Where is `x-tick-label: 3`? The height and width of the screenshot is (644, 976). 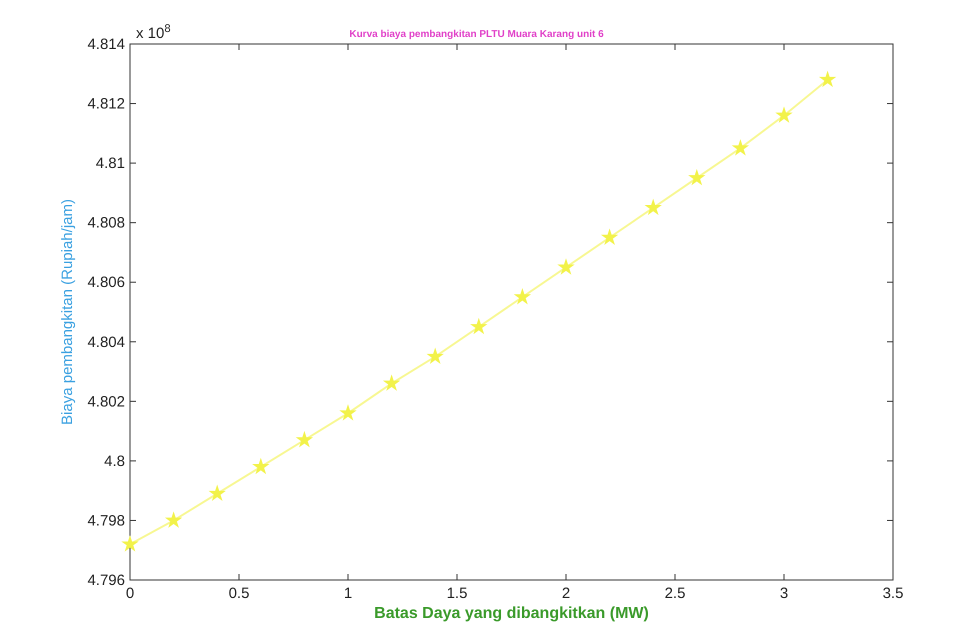
x-tick-label: 3 is located at coordinates (784, 593).